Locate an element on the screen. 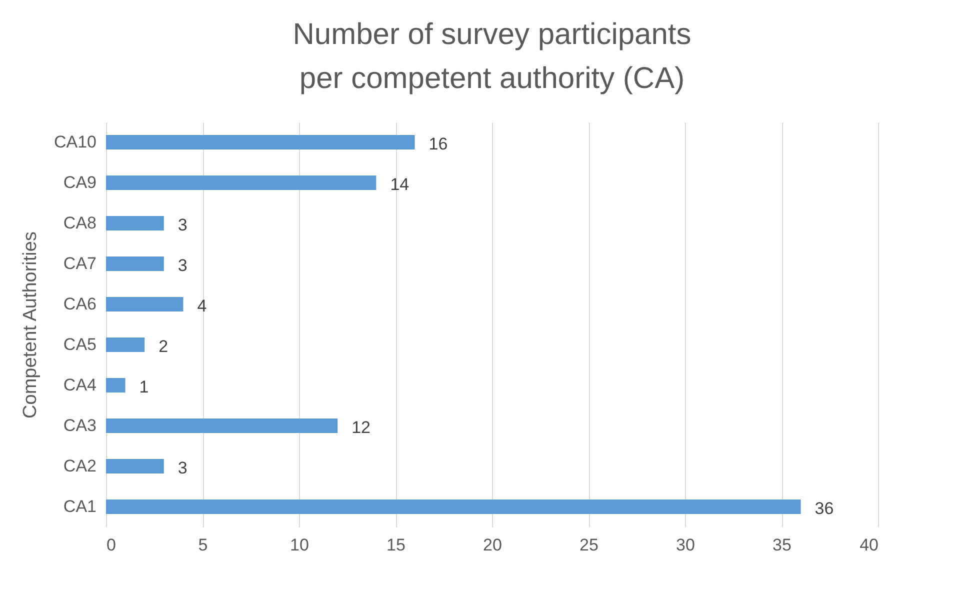 This screenshot has width=957, height=614. y-tick-label: CA3 is located at coordinates (79, 425).